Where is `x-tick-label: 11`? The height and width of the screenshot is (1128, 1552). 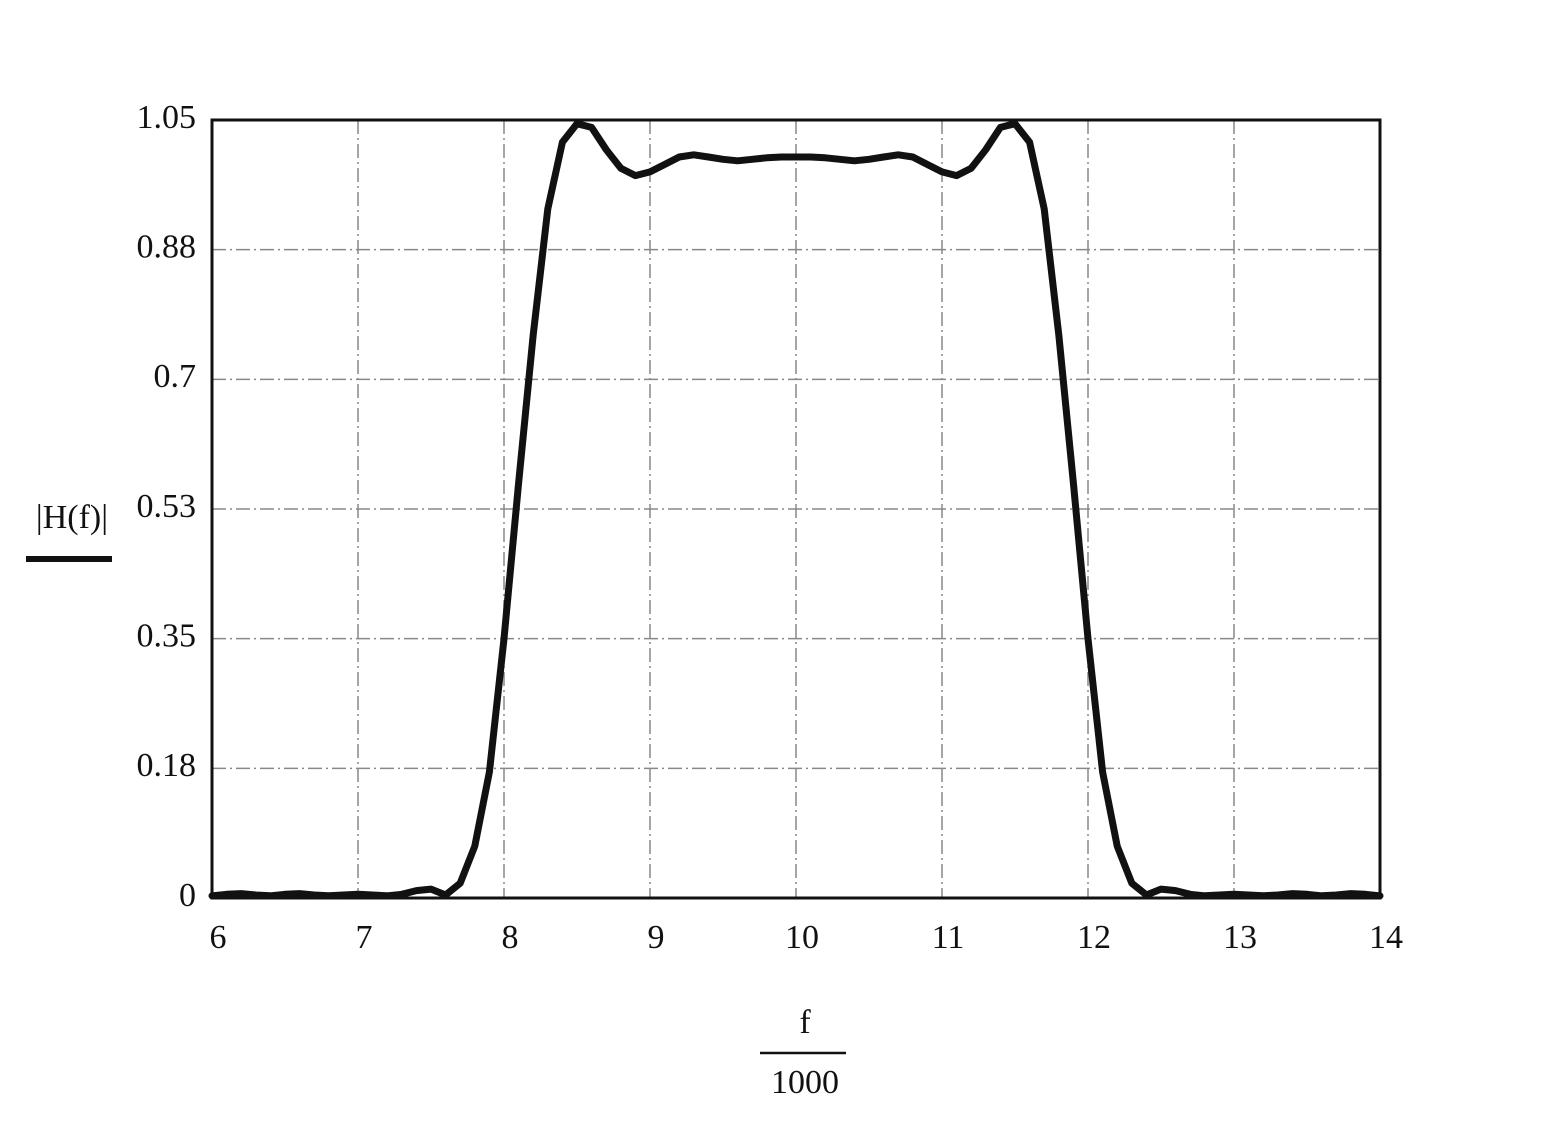 x-tick-label: 11 is located at coordinates (948, 937).